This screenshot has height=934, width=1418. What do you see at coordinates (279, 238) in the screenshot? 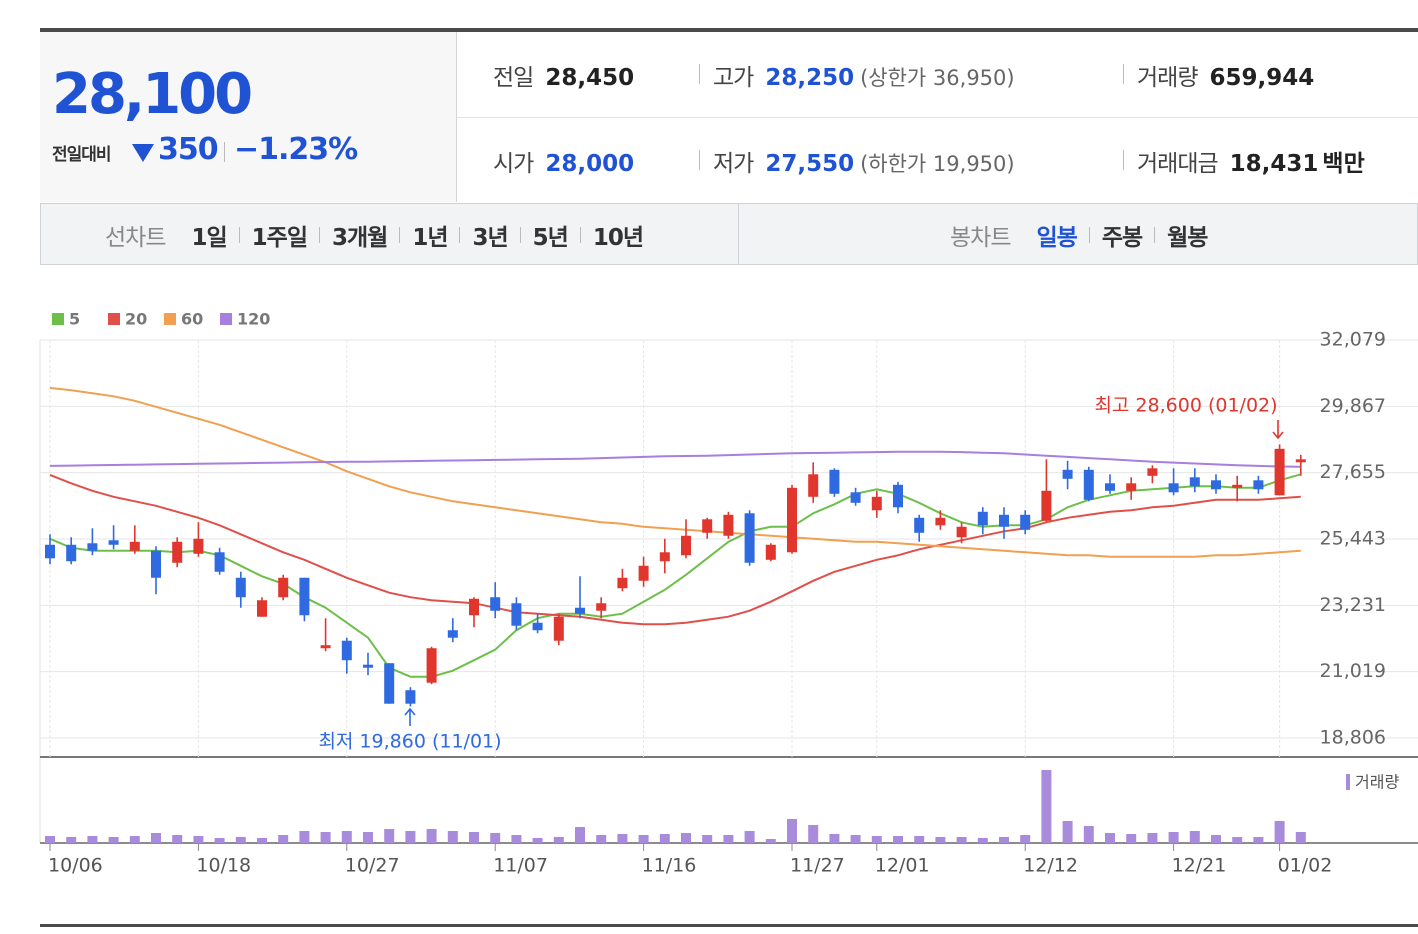
I see `tab: 1주일` at bounding box center [279, 238].